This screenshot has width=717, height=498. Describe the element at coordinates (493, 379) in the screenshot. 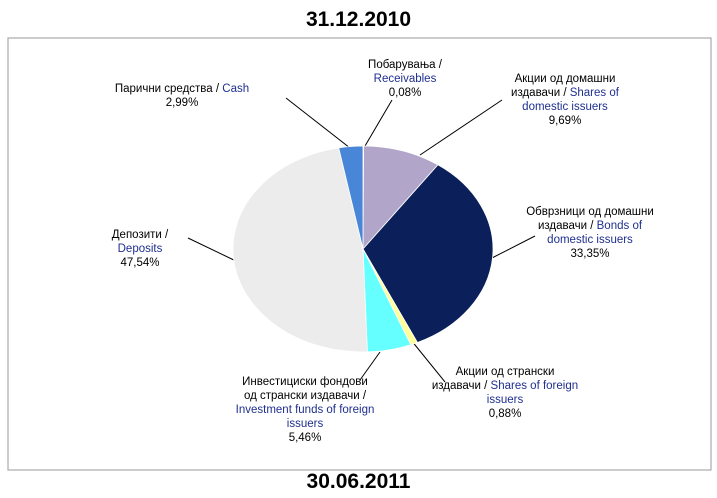

I see `label-local: Акции од странски издавачи /` at that location.